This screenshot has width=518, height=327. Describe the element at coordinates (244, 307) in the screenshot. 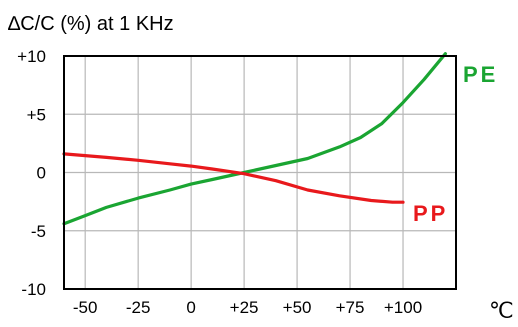

I see `x-tick-label: +25` at that location.